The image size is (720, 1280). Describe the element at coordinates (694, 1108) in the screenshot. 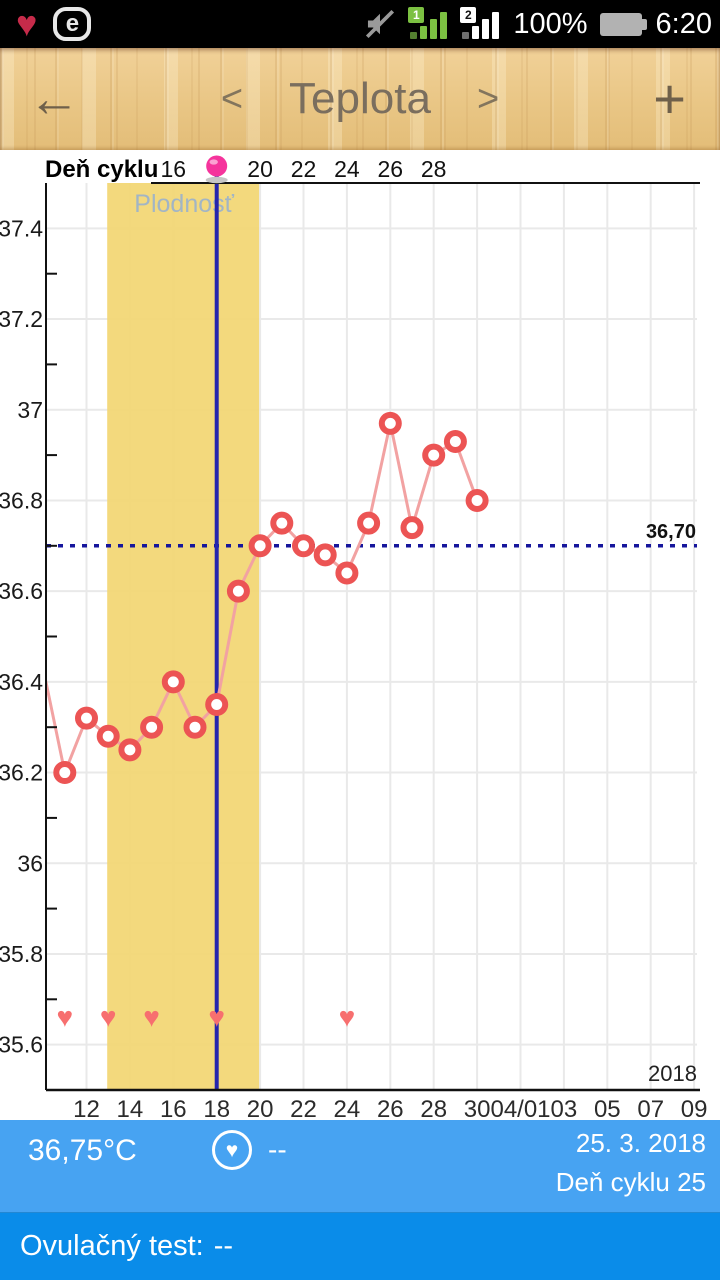

I see `svg-text: 09` at that location.